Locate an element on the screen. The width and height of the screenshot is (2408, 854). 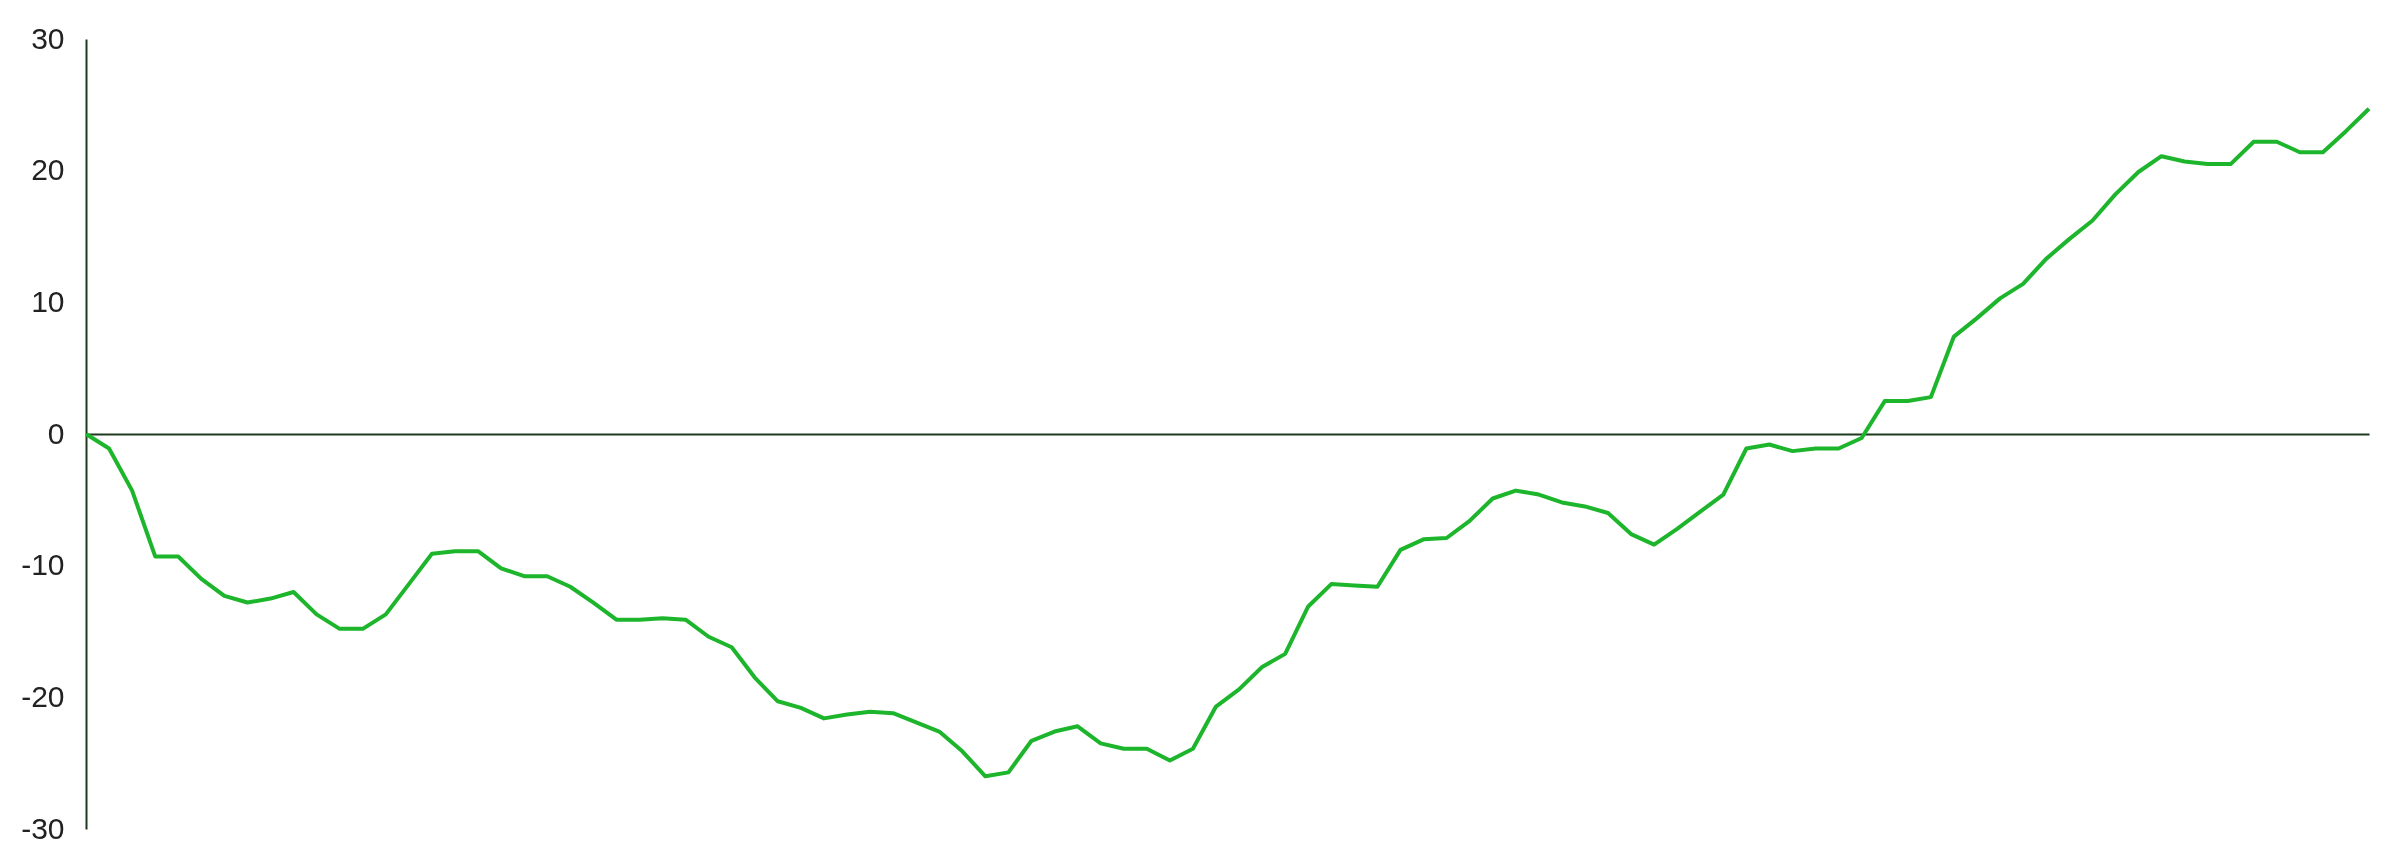
y-tick-label: 20 is located at coordinates (48, 170).